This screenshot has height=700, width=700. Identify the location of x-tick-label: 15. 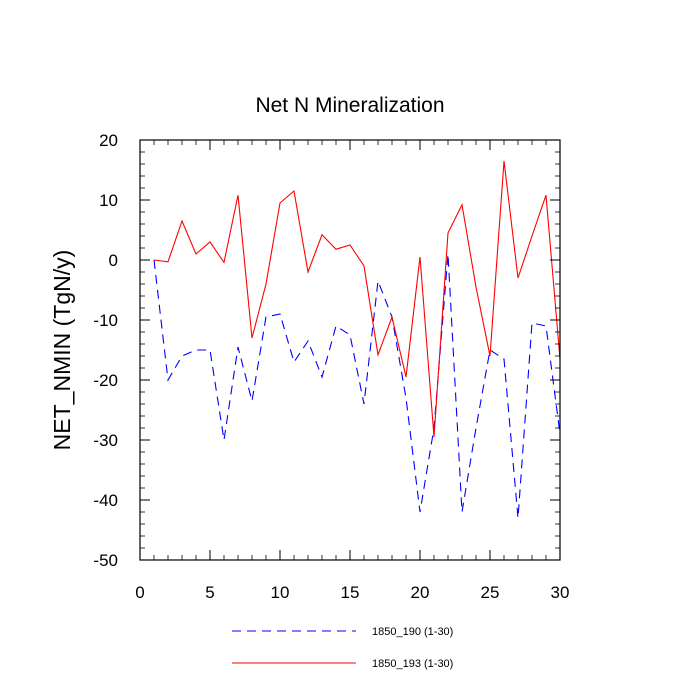
(350, 592).